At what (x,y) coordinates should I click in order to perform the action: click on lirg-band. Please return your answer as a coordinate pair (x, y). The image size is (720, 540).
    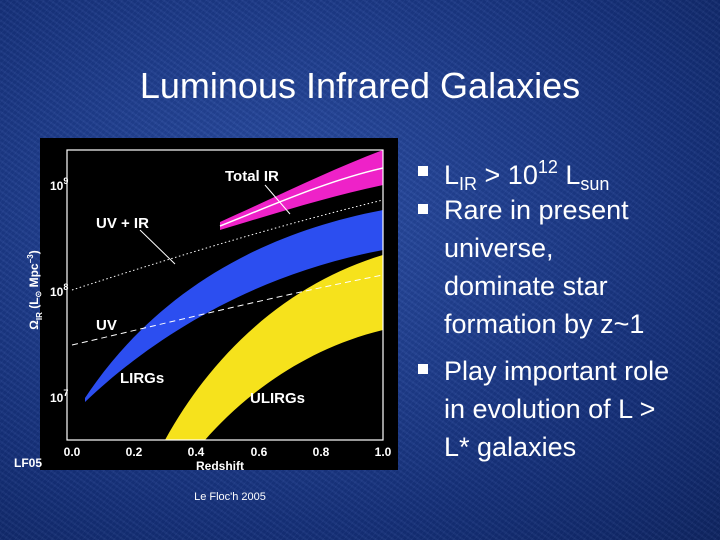
    Looking at the image, I should click on (234, 306).